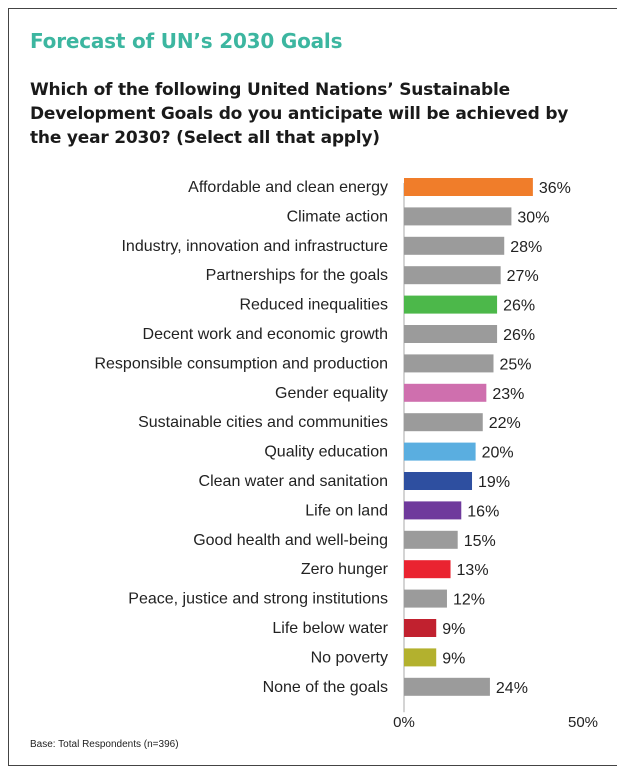 The height and width of the screenshot is (767, 618). I want to click on value-label: 23%, so click(508, 394).